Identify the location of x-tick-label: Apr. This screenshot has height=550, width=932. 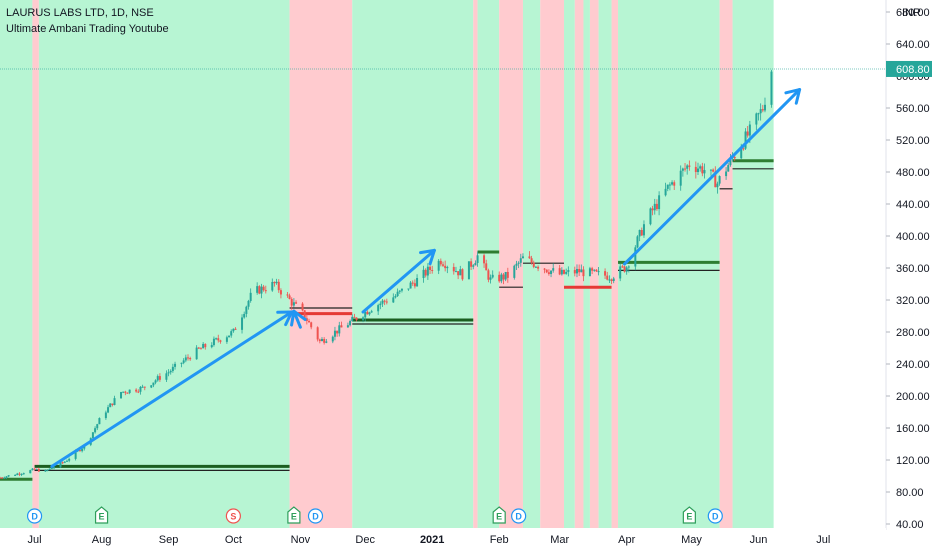
(626, 540).